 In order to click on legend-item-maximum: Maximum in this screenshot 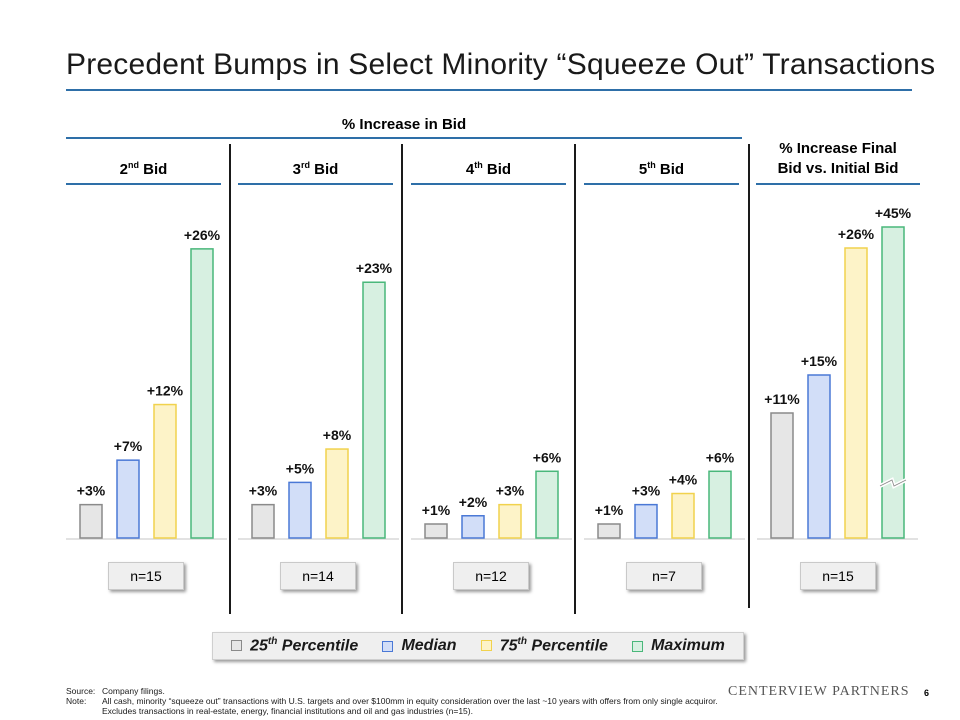, I will do `click(678, 646)`.